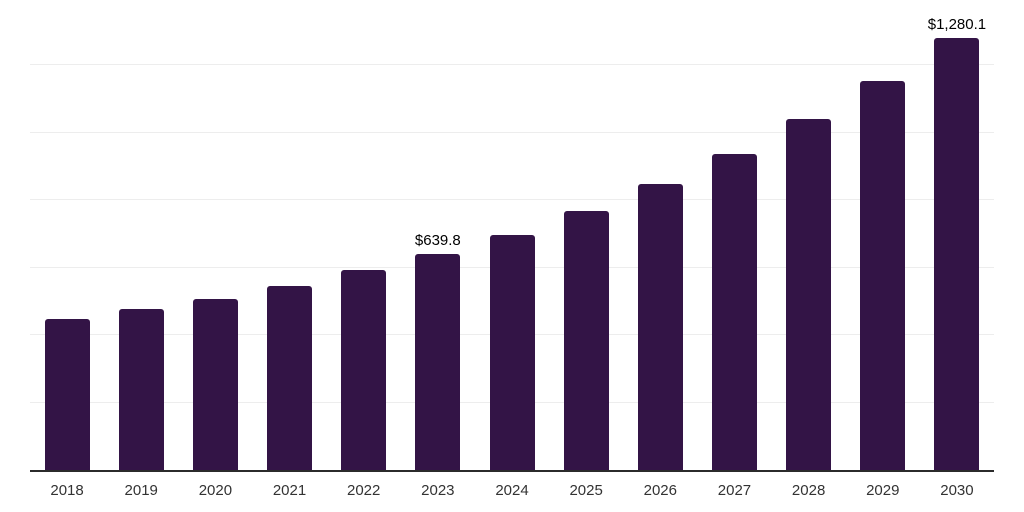 The image size is (1024, 512). Describe the element at coordinates (809, 294) in the screenshot. I see `bar-2028` at that location.